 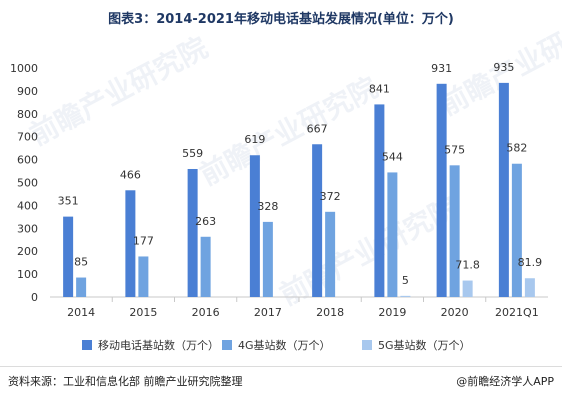 What do you see at coordinates (81, 262) in the screenshot?
I see `data-label: 85` at bounding box center [81, 262].